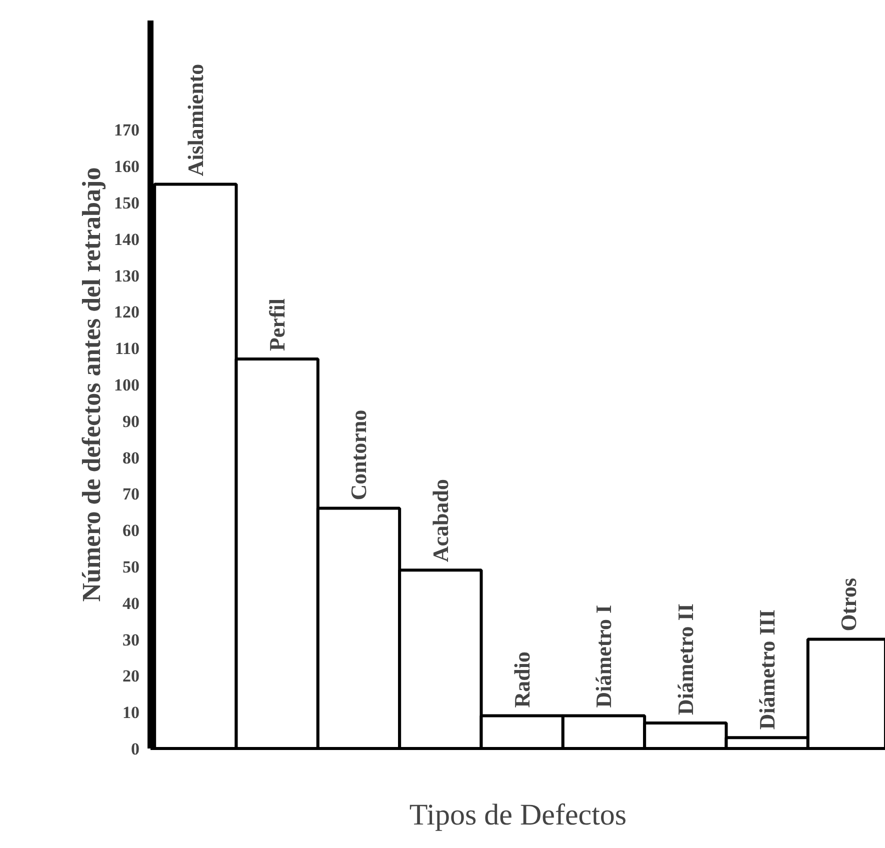  Describe the element at coordinates (440, 520) in the screenshot. I see `x-tick-label: Acabado` at that location.